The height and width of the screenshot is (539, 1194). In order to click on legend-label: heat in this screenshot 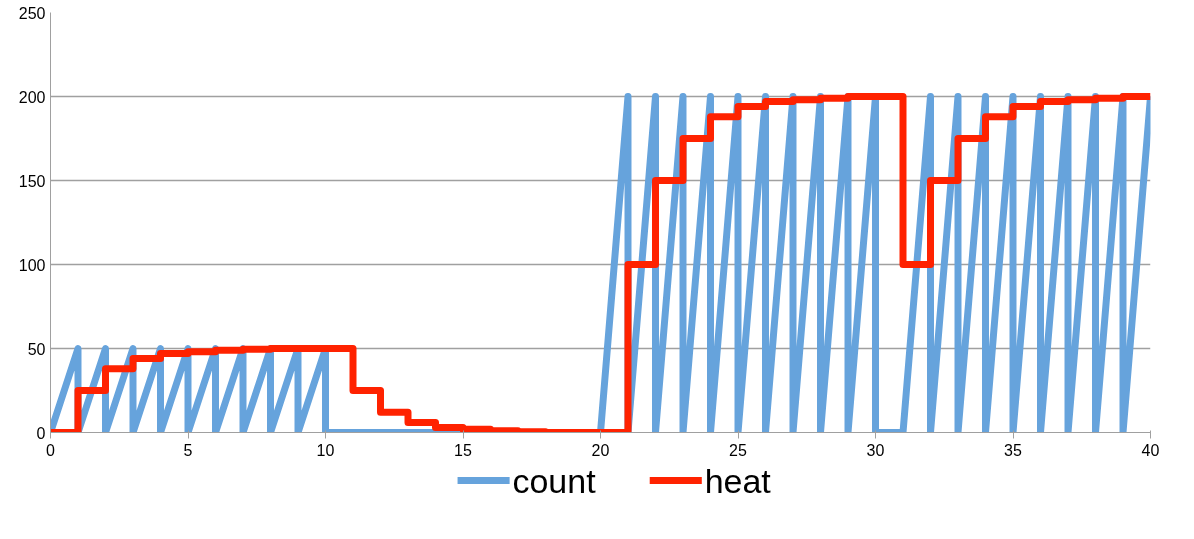, I will do `click(738, 480)`.